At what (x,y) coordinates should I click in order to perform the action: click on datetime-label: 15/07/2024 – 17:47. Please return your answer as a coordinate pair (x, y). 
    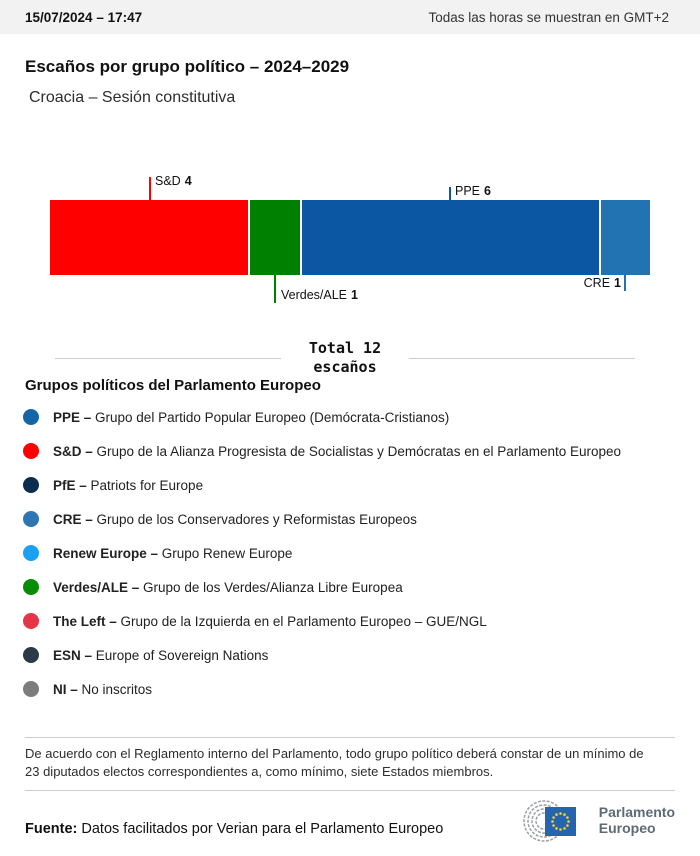
    Looking at the image, I should click on (84, 17).